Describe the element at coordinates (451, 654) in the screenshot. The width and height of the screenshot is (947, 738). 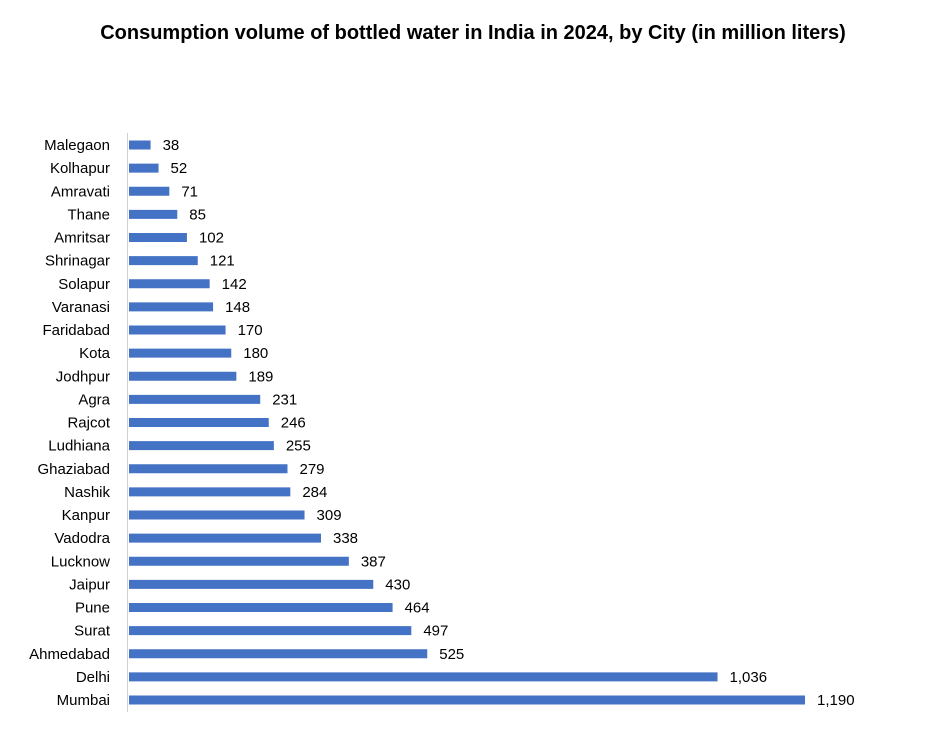
I see `data-label: 525` at that location.